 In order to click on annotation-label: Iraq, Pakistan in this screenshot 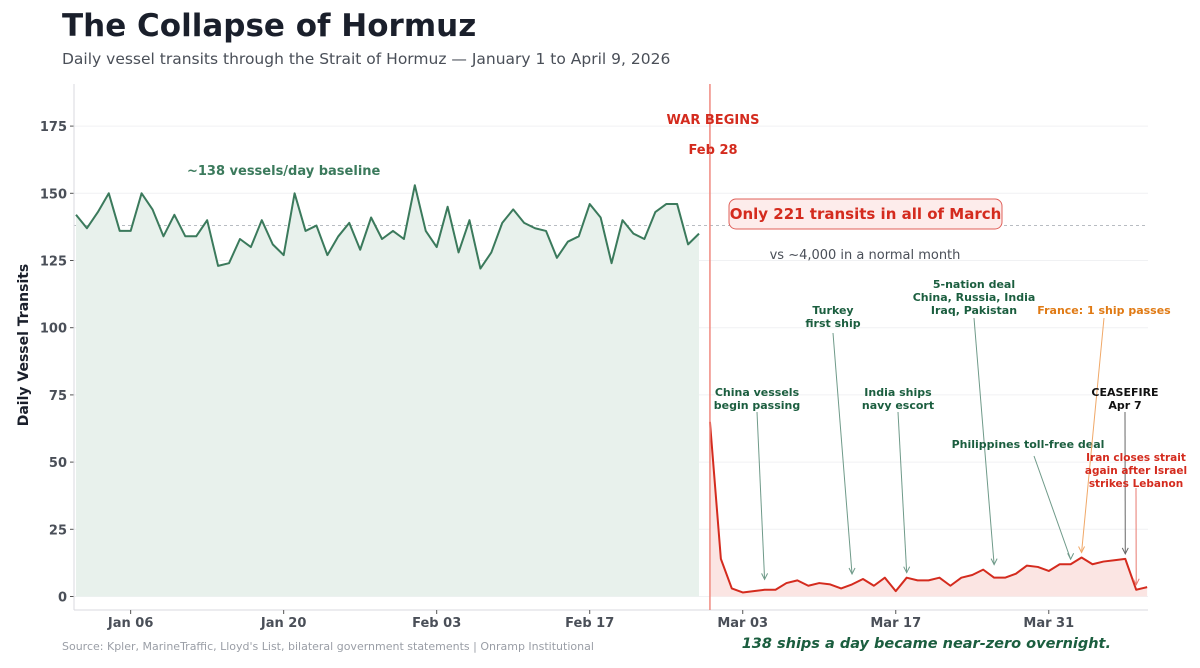, I will do `click(974, 310)`.